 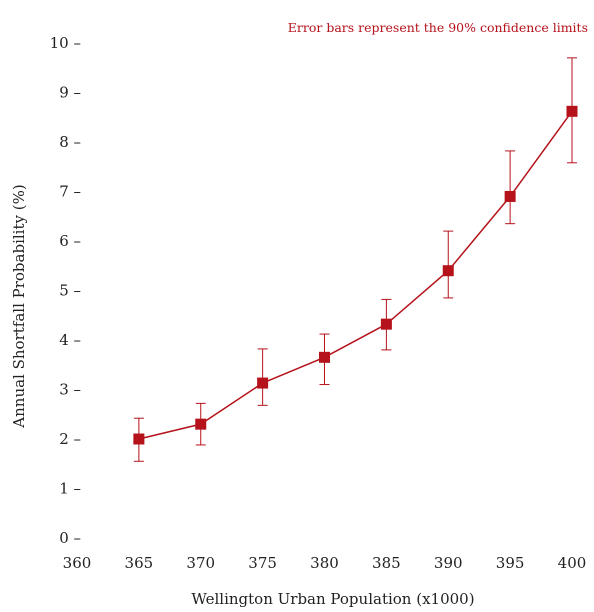 What do you see at coordinates (70, 390) in the screenshot?
I see `y-tick-label: 3 –` at bounding box center [70, 390].